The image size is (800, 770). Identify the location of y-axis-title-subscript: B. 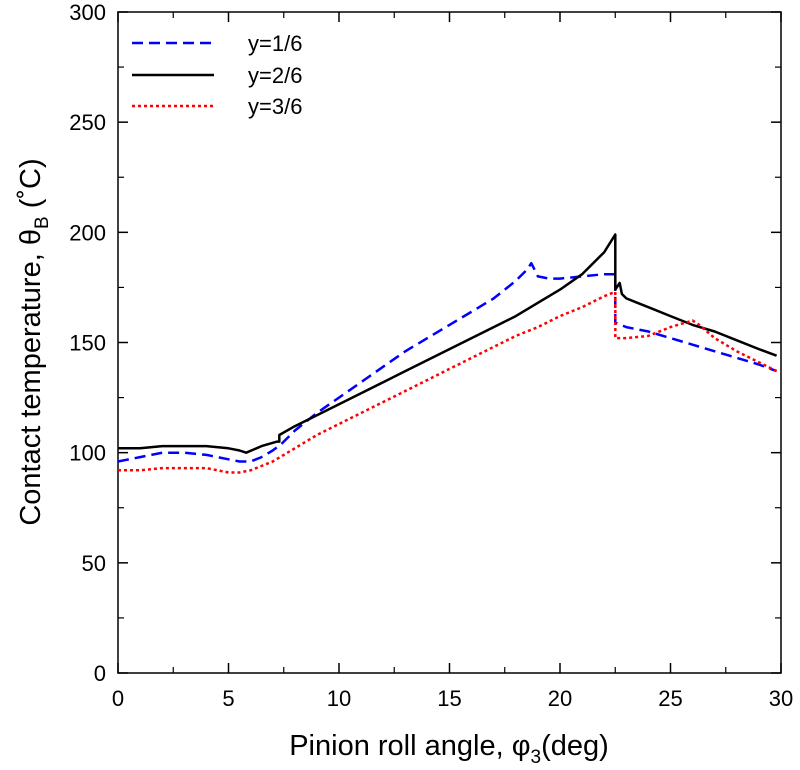
(42, 222).